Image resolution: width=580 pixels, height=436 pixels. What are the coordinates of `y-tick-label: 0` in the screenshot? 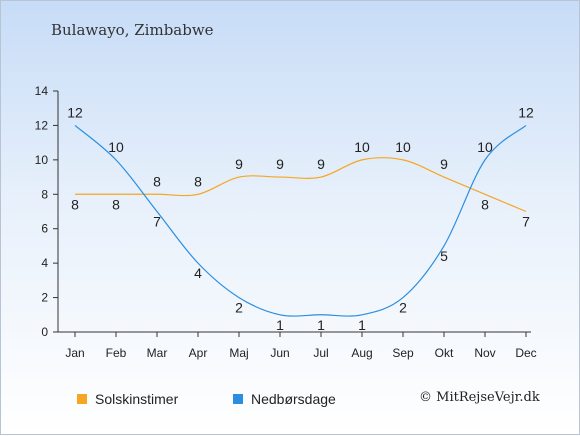 It's located at (44, 332).